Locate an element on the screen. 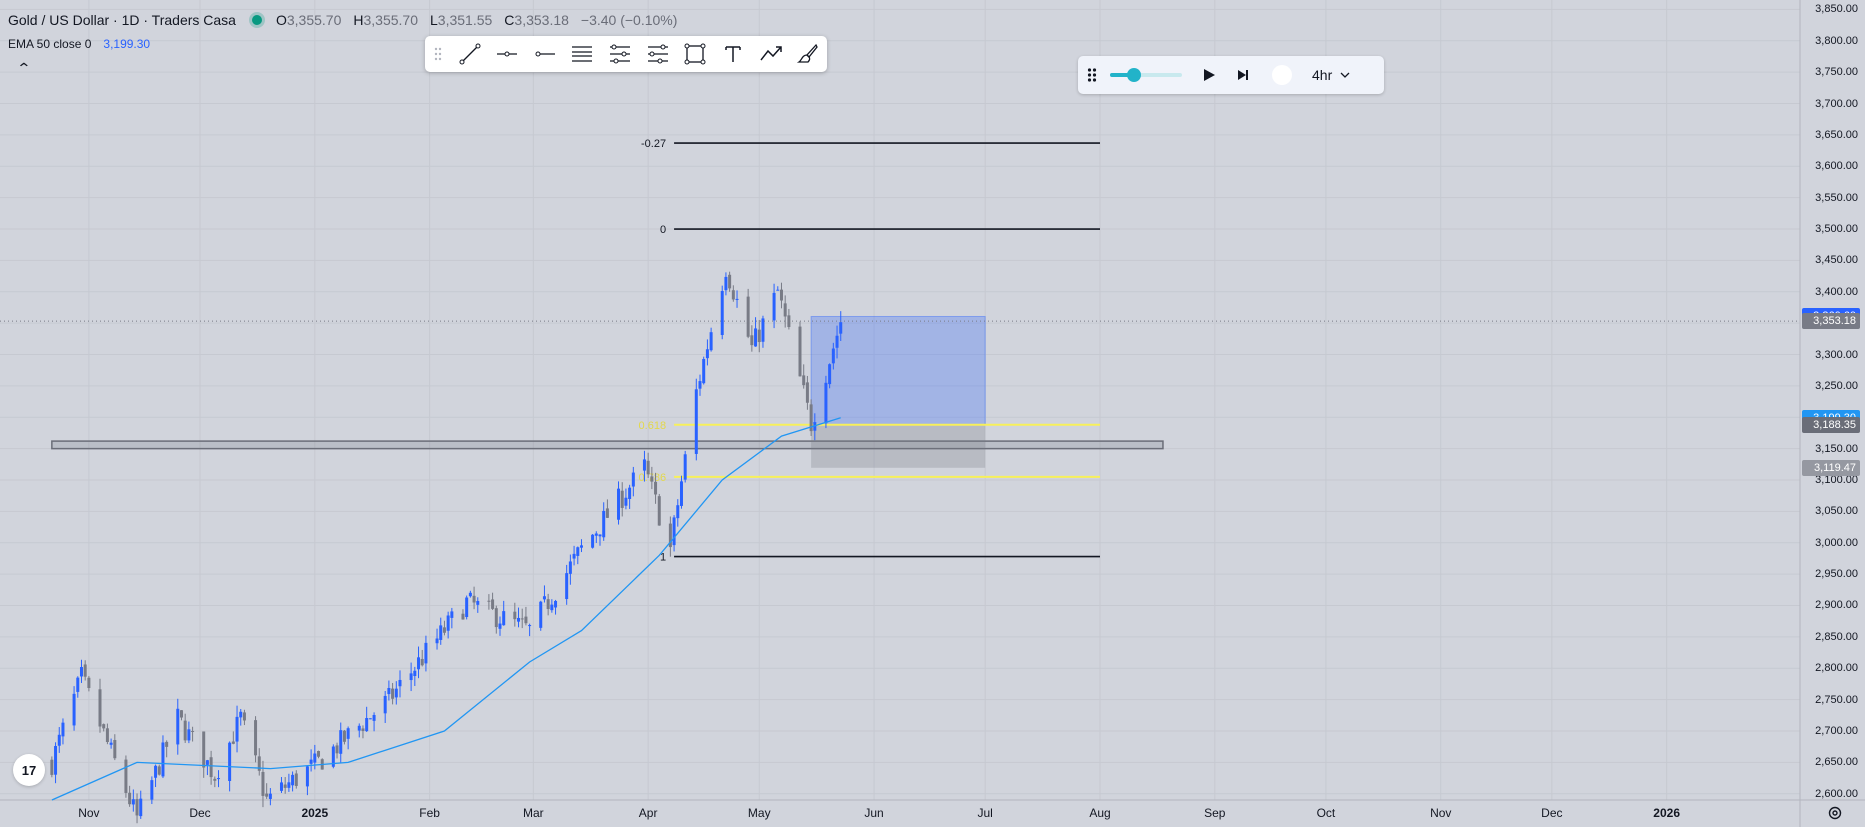  target-zone is located at coordinates (898, 370).